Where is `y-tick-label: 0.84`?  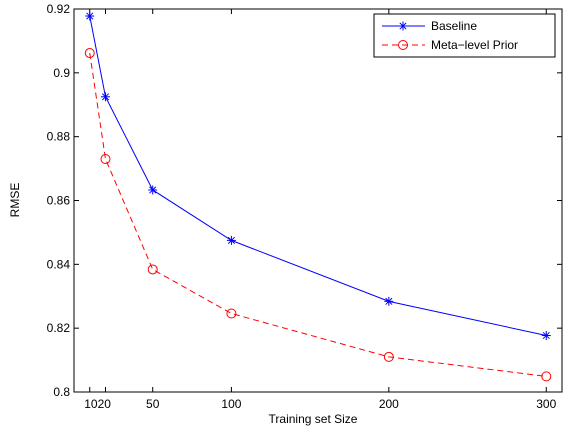
y-tick-label: 0.84 is located at coordinates (59, 264).